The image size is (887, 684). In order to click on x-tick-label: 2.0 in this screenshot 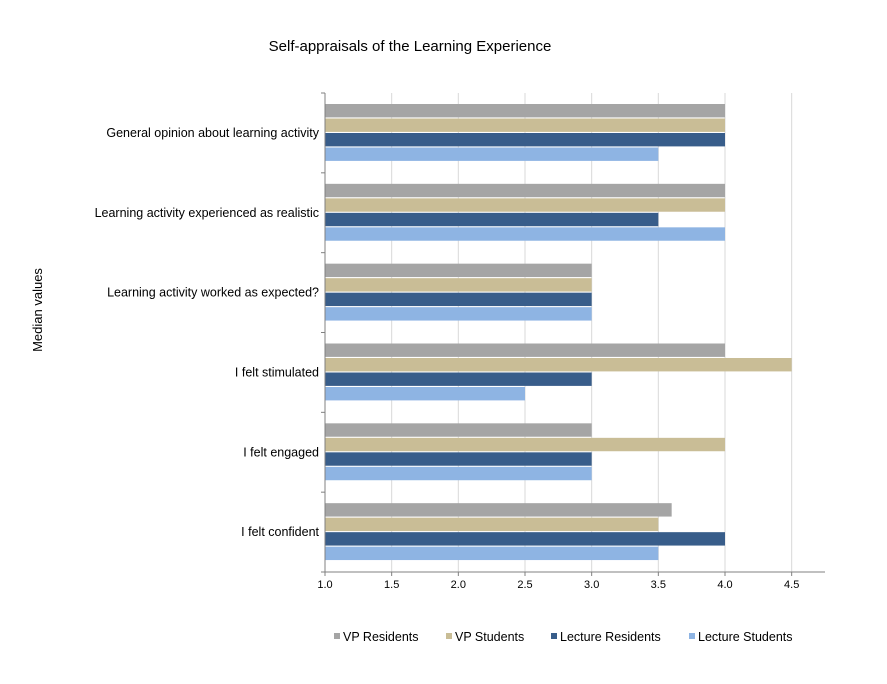, I will do `click(458, 585)`.